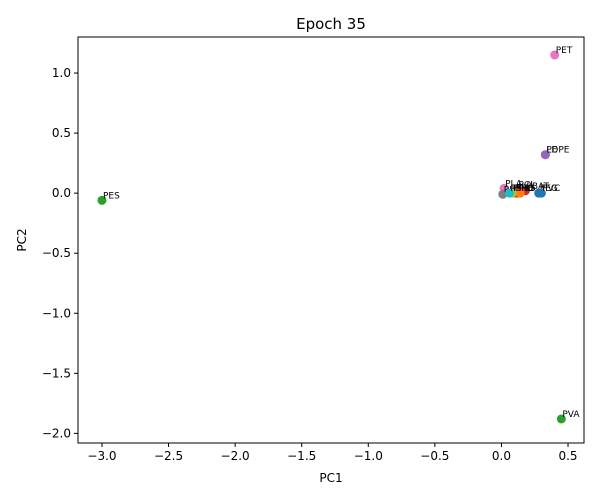 This screenshot has width=600, height=500. Describe the element at coordinates (551, 151) in the screenshot. I see `point-label: PE` at that location.